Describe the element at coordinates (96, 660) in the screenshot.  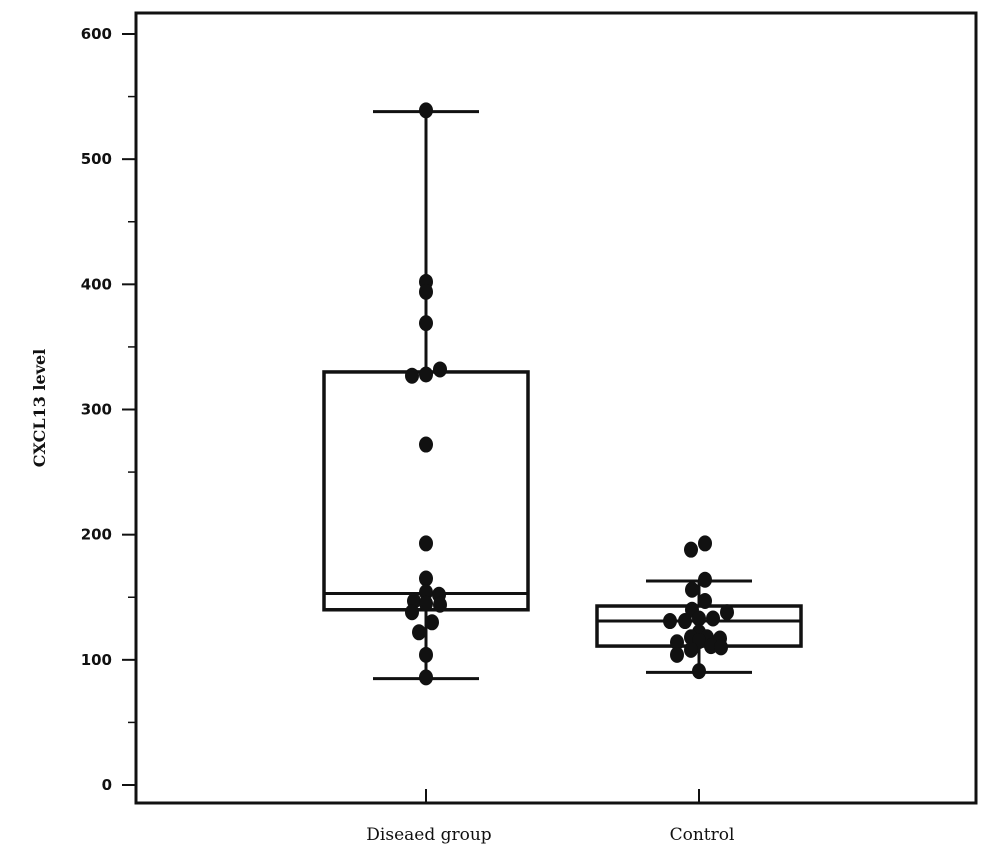
I see `y-tick-label: 100` at that location.